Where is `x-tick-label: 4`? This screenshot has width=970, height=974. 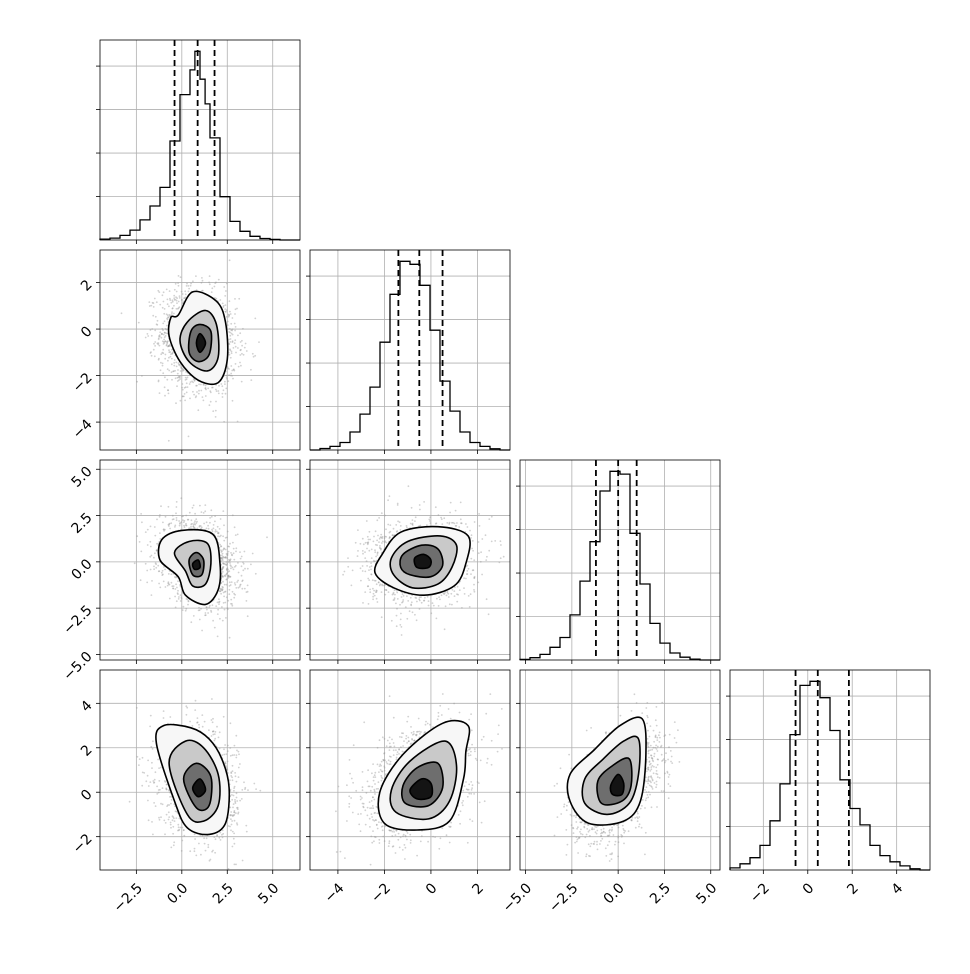 x-tick-label: 4 is located at coordinates (898, 889).